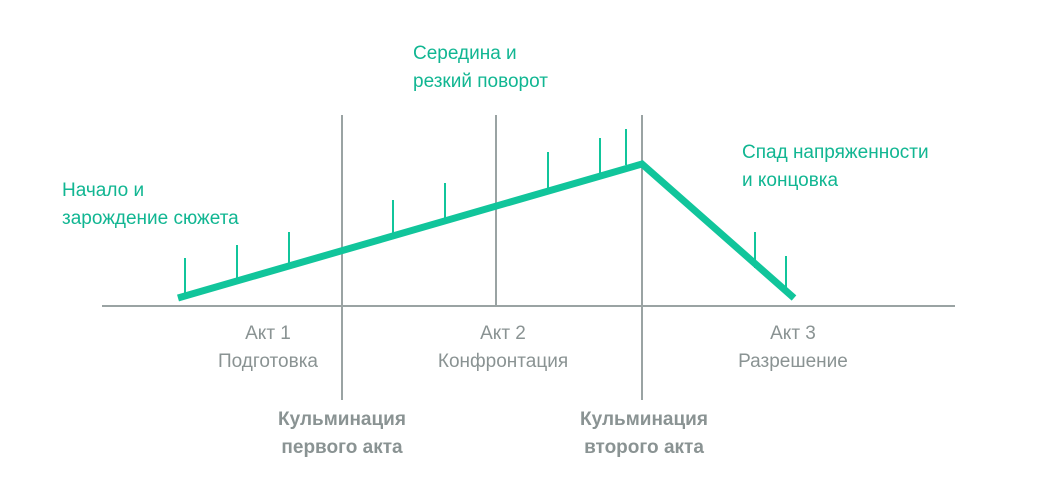 Image resolution: width=1049 pixels, height=495 pixels. What do you see at coordinates (268, 333) in the screenshot?
I see `act1-title: Акт 1` at bounding box center [268, 333].